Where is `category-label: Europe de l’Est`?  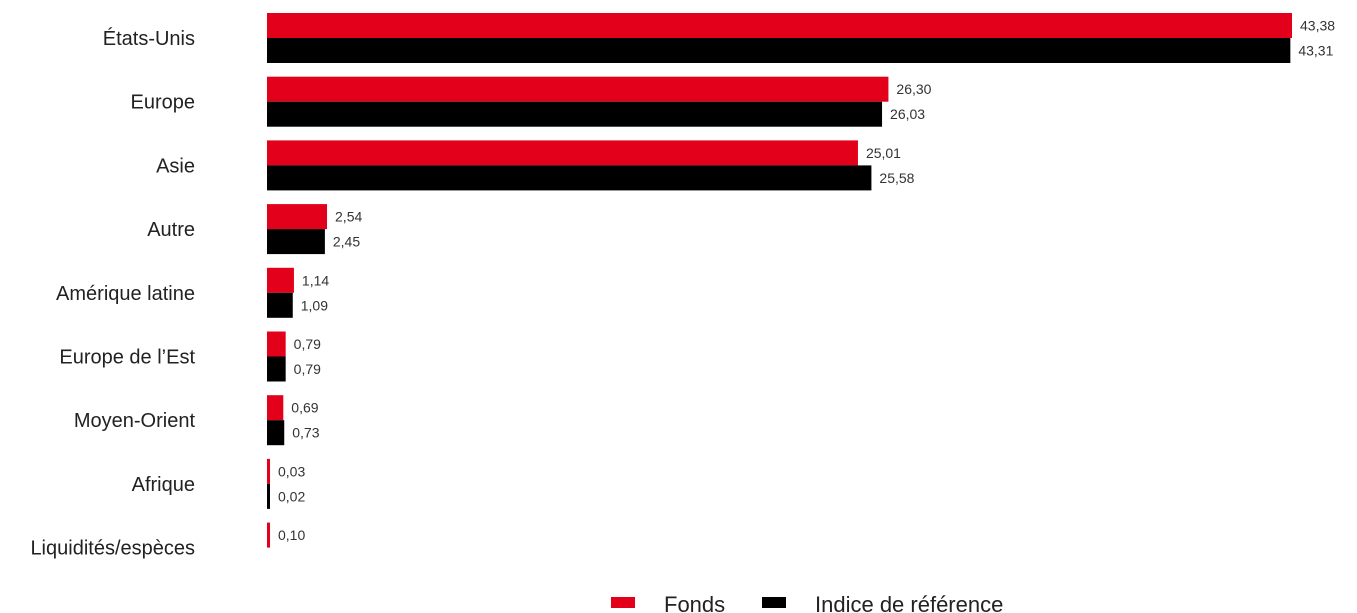
category-label: Europe de l’Est is located at coordinates (127, 358).